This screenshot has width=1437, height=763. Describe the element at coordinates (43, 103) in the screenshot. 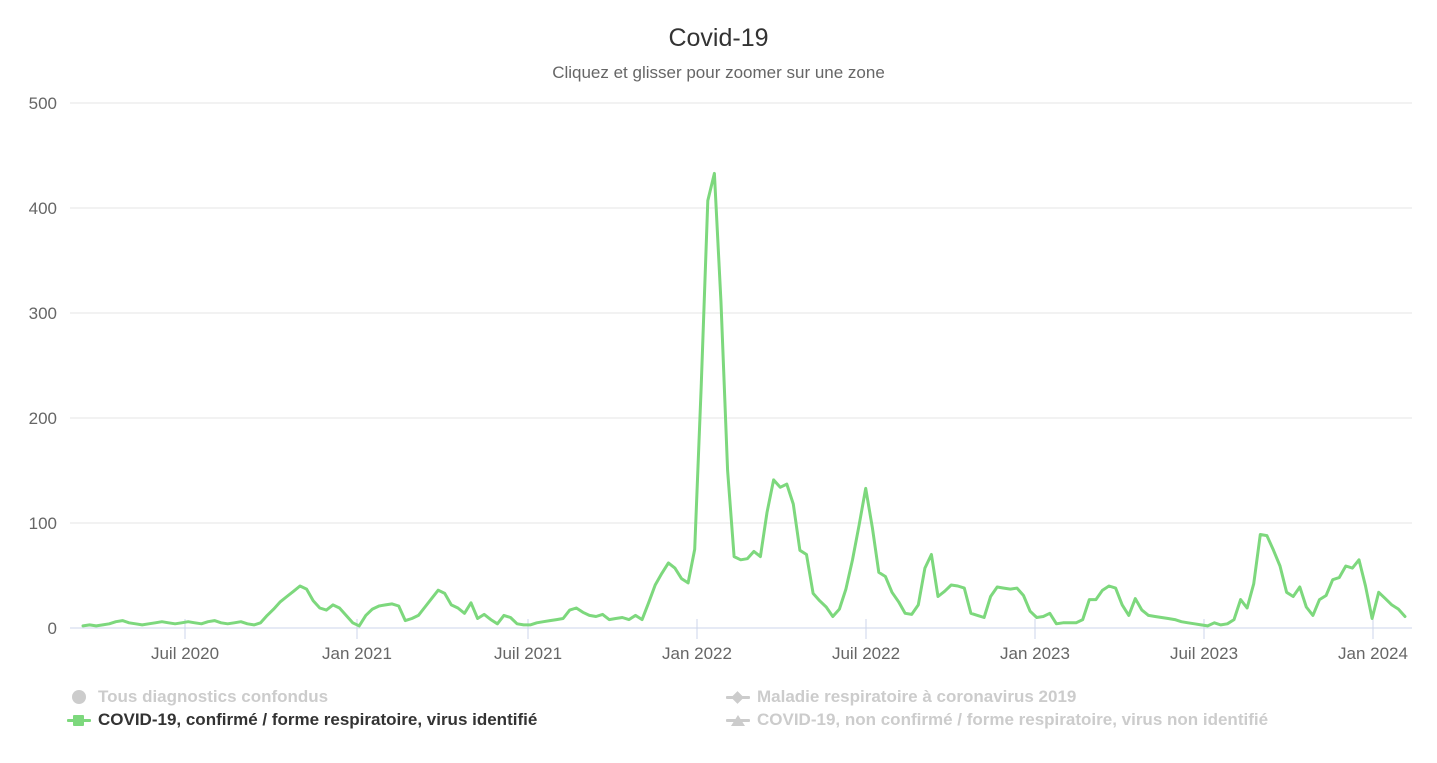

I see `y-axis-label: 500` at that location.